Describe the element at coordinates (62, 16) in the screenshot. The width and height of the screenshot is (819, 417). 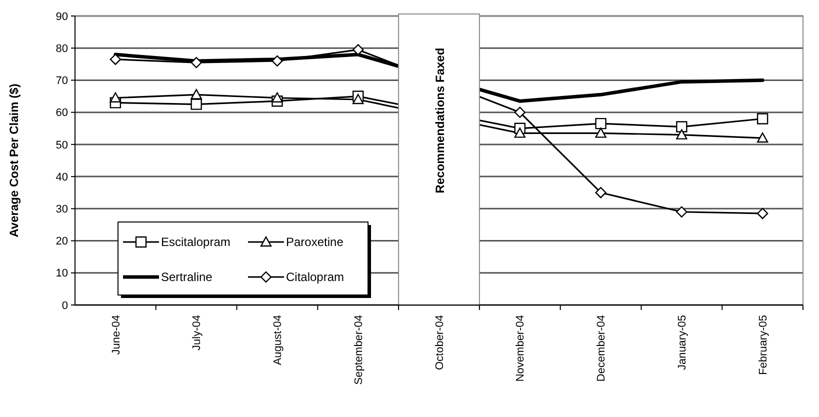
I see `y-tick-label: 90` at that location.